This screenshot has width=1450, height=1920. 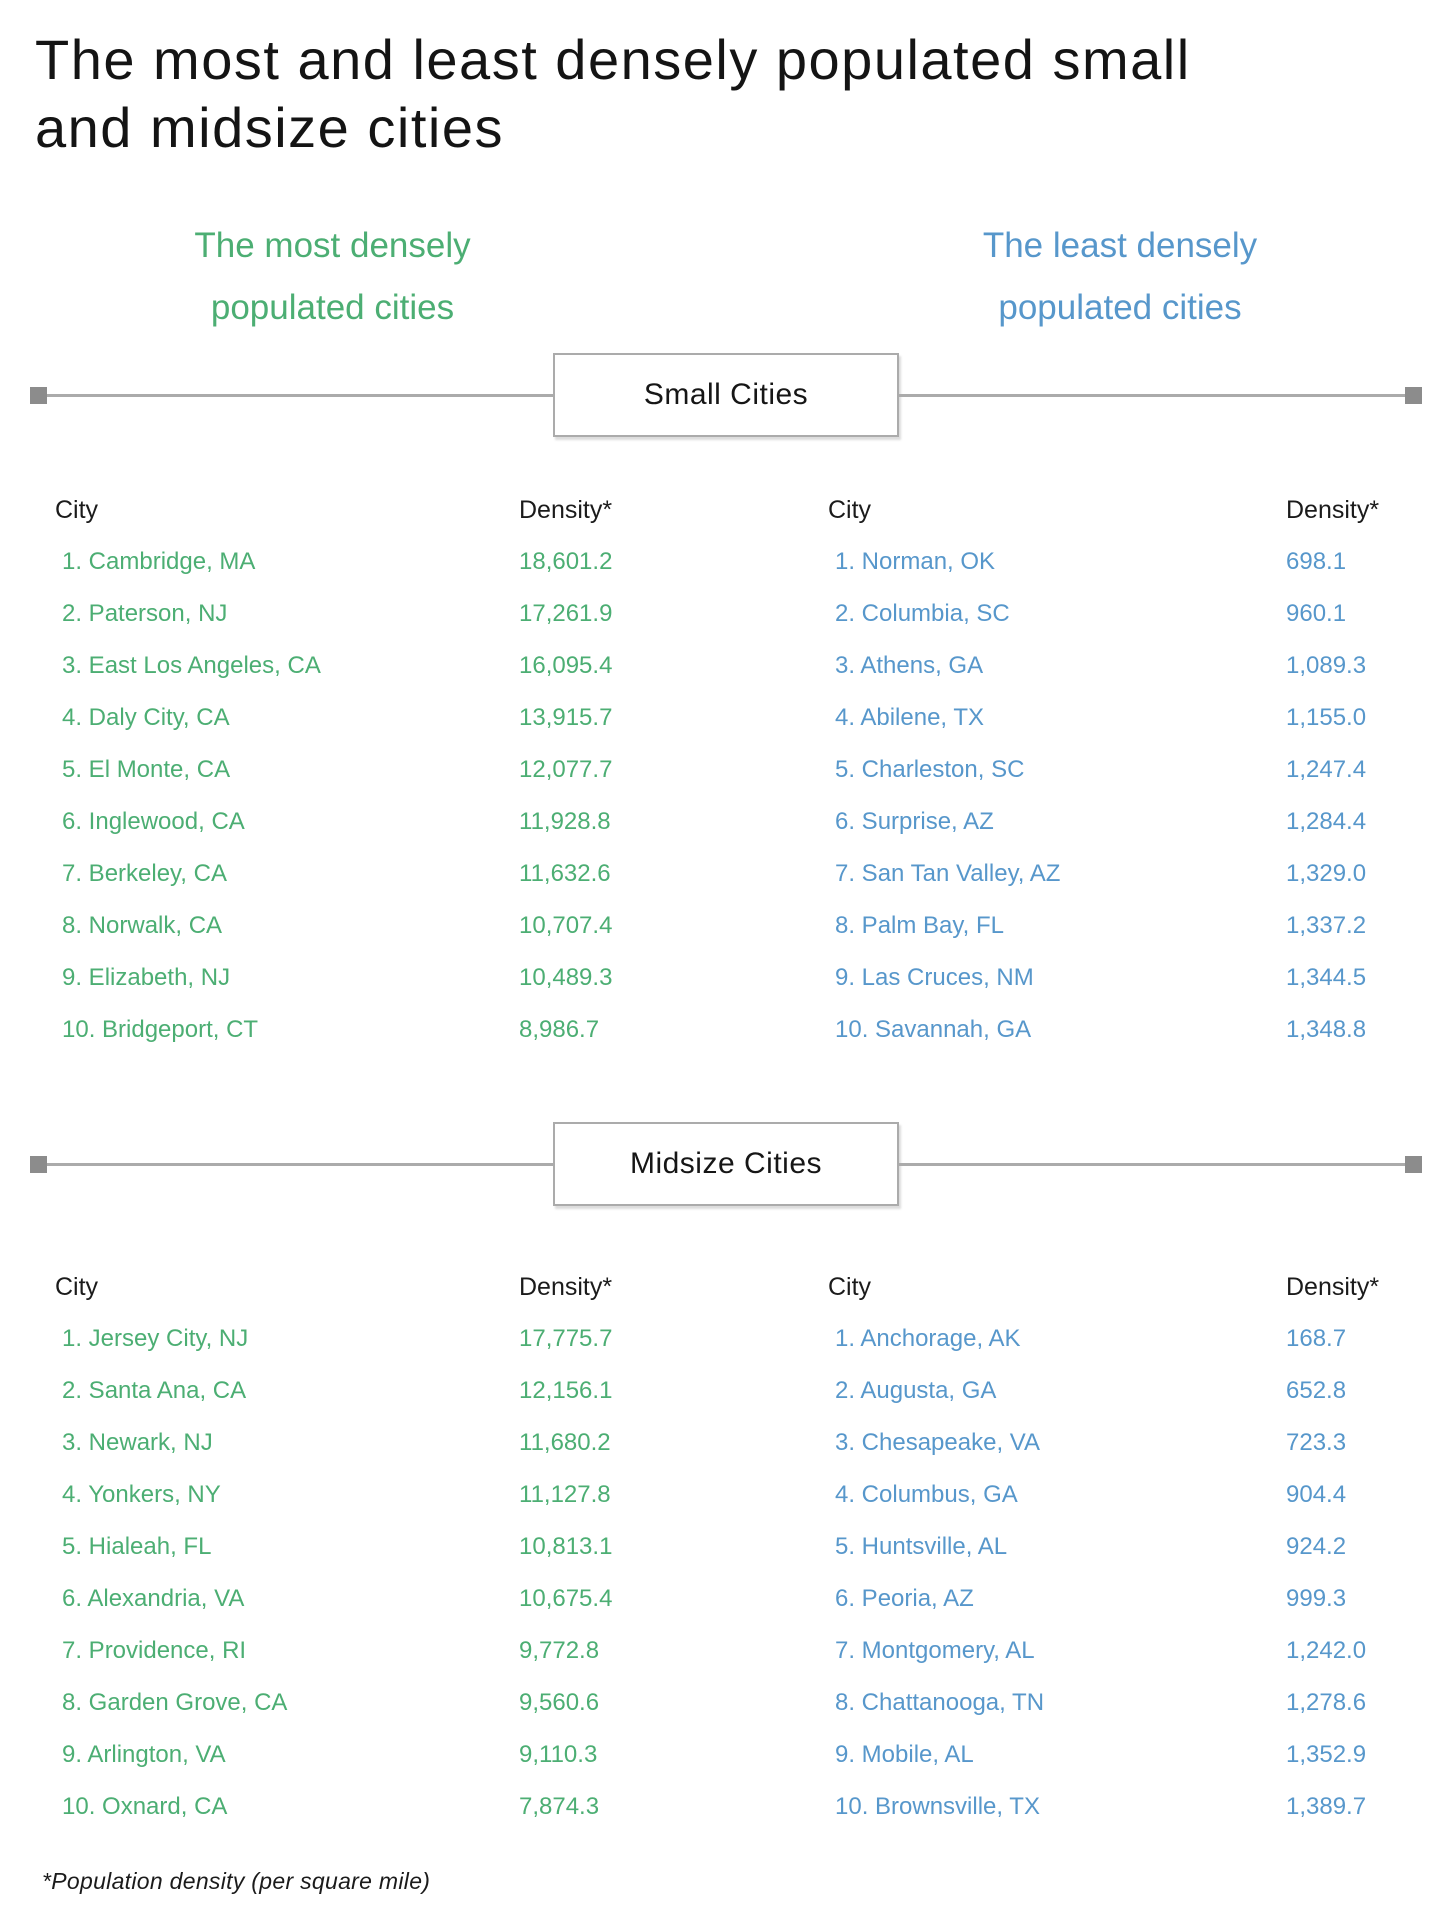 I want to click on city-cell: 1. Anchorage, AK, so click(x=928, y=1338).